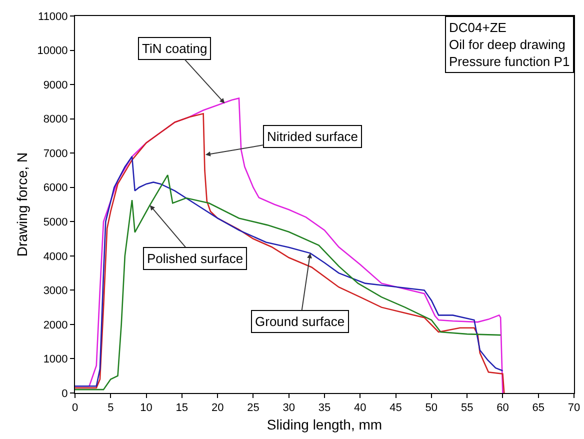  I want to click on x-tick-label: 25, so click(253, 408).